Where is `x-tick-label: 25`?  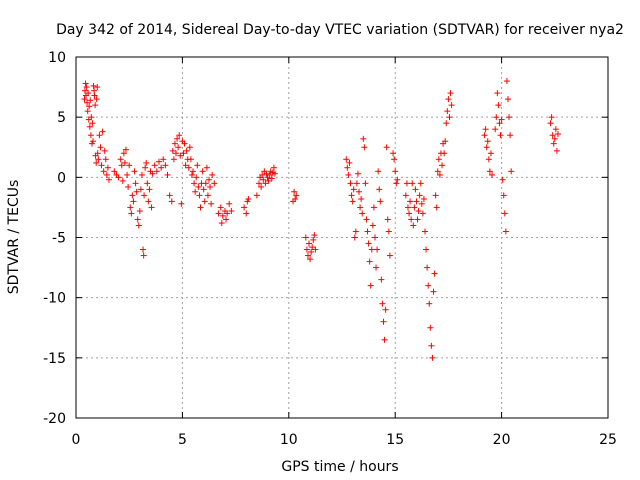
x-tick-label: 25 is located at coordinates (608, 440).